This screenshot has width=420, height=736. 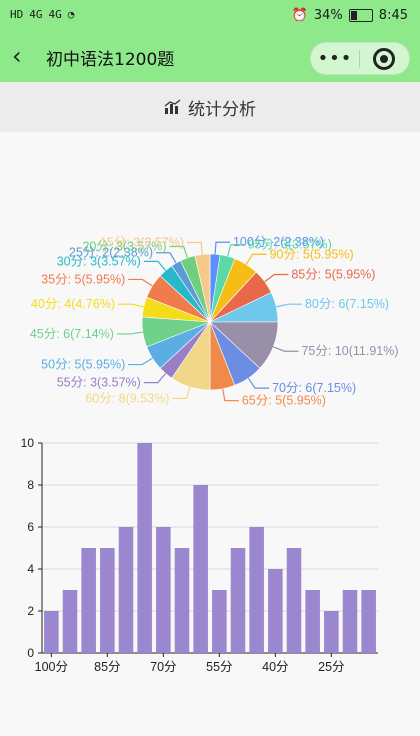 What do you see at coordinates (127, 398) in the screenshot?
I see `pie-label-8: 60分: 8(9.53%)` at bounding box center [127, 398].